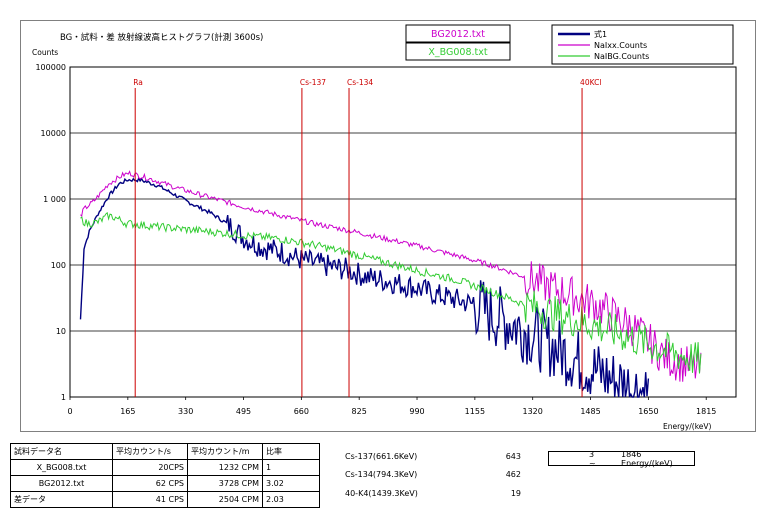  Describe the element at coordinates (590, 82) in the screenshot. I see `annotation-label: 40KCl` at that location.